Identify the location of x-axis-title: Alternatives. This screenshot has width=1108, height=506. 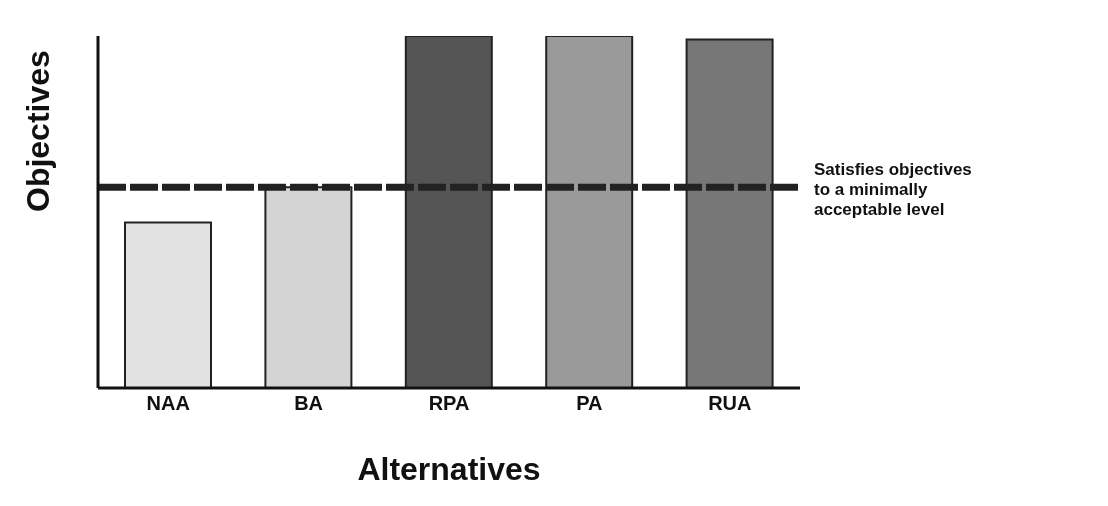
(449, 469).